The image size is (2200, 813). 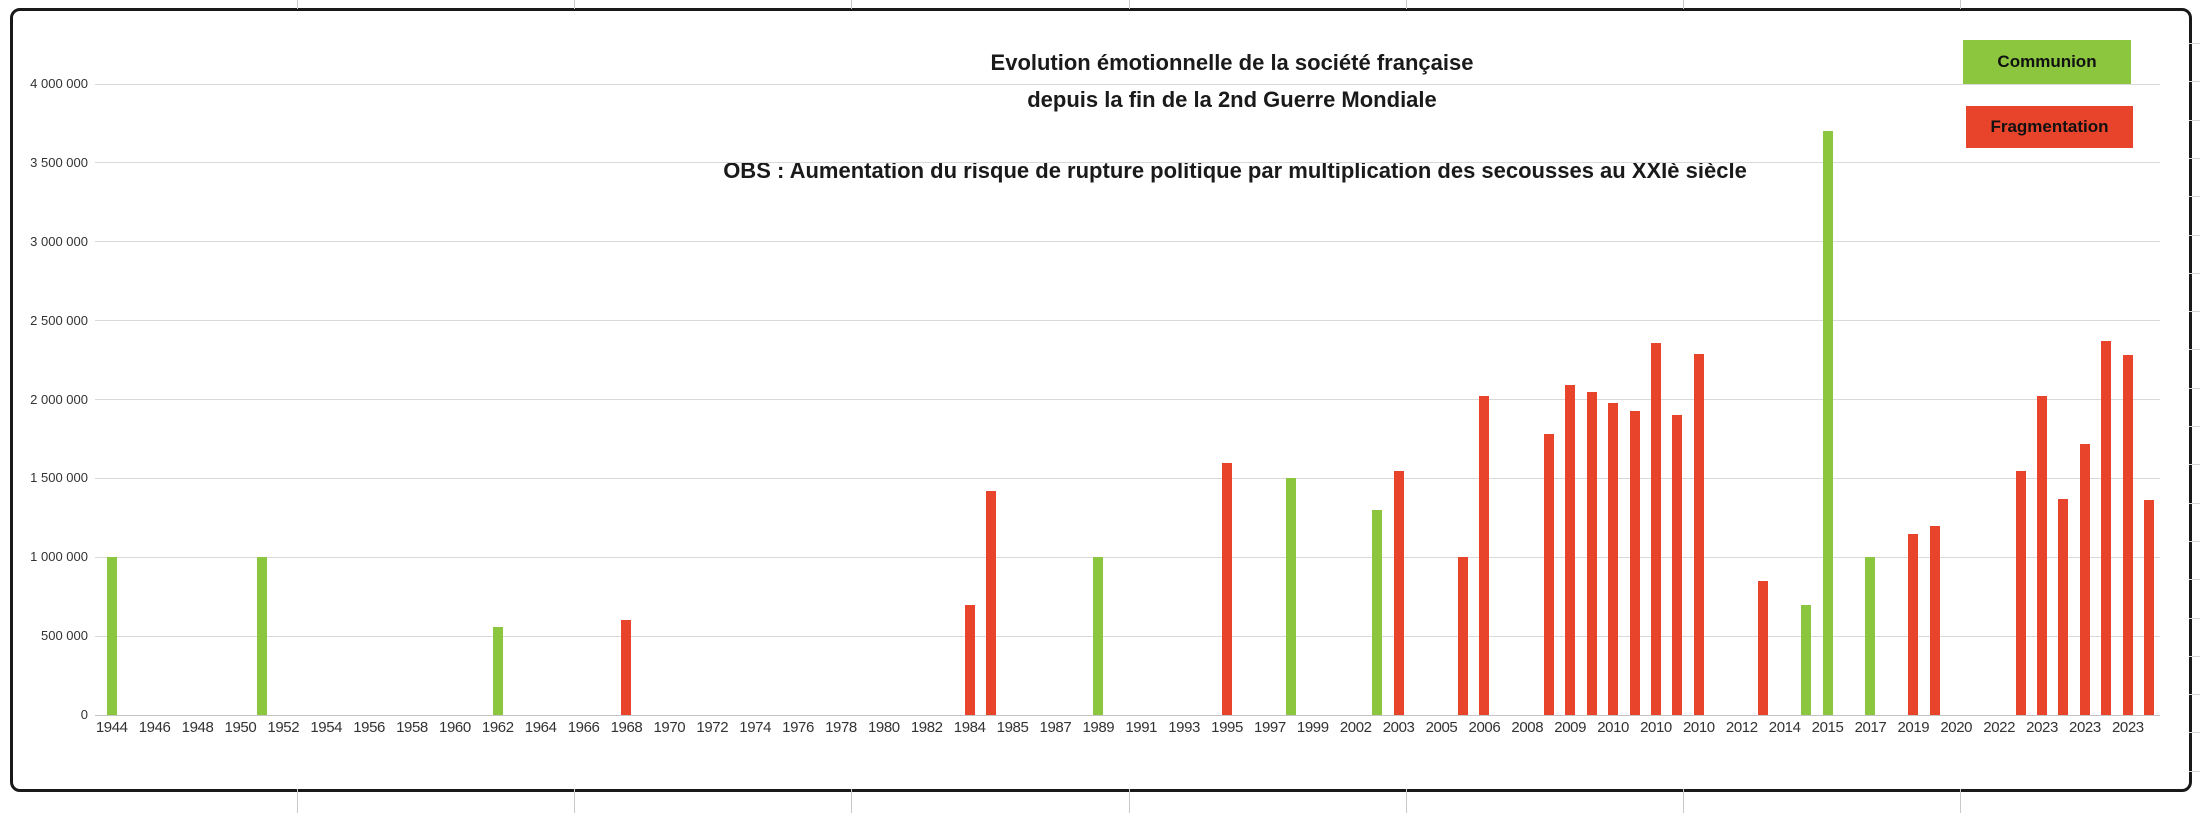 What do you see at coordinates (1827, 423) in the screenshot?
I see `bar-2015-communion` at bounding box center [1827, 423].